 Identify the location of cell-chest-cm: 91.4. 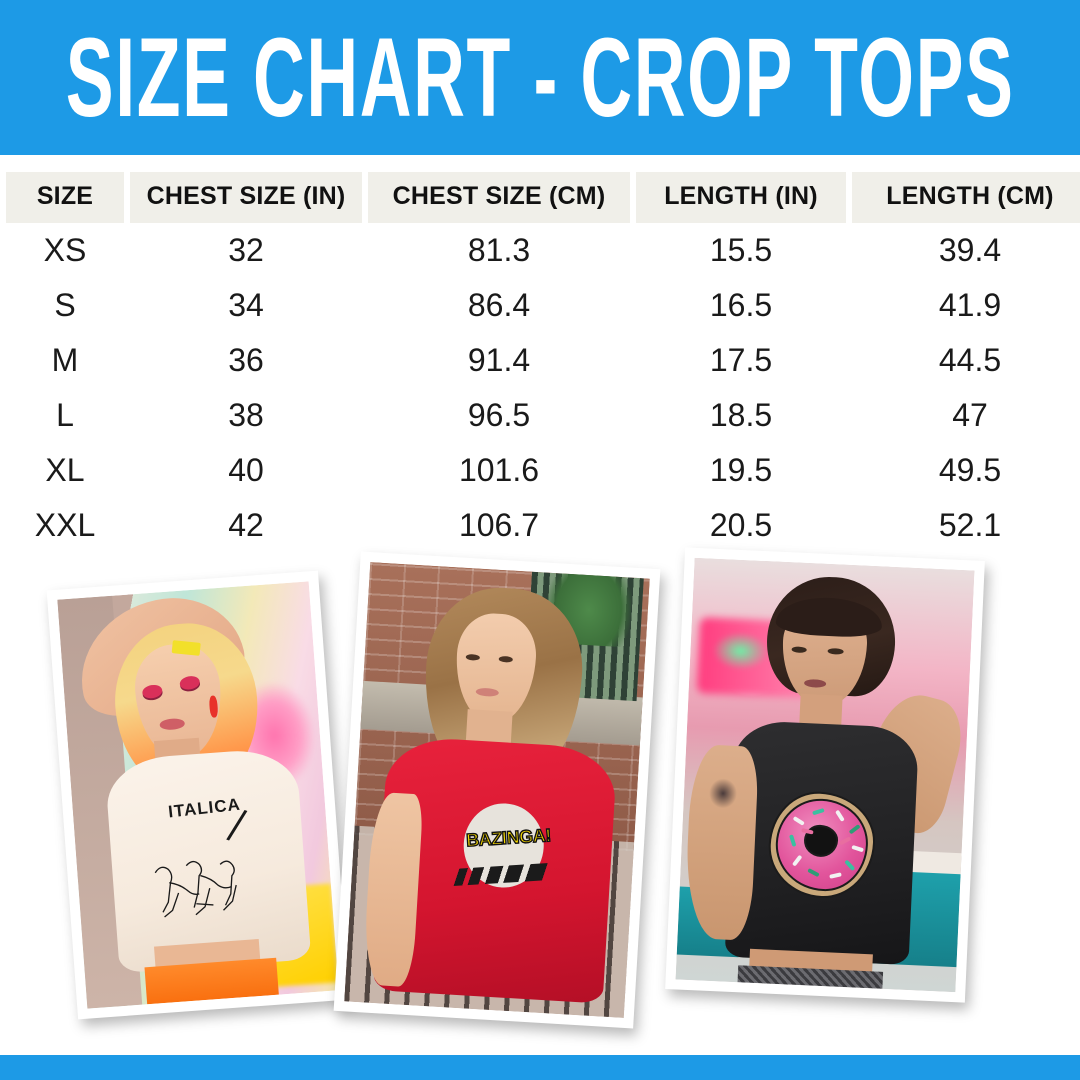
(499, 360).